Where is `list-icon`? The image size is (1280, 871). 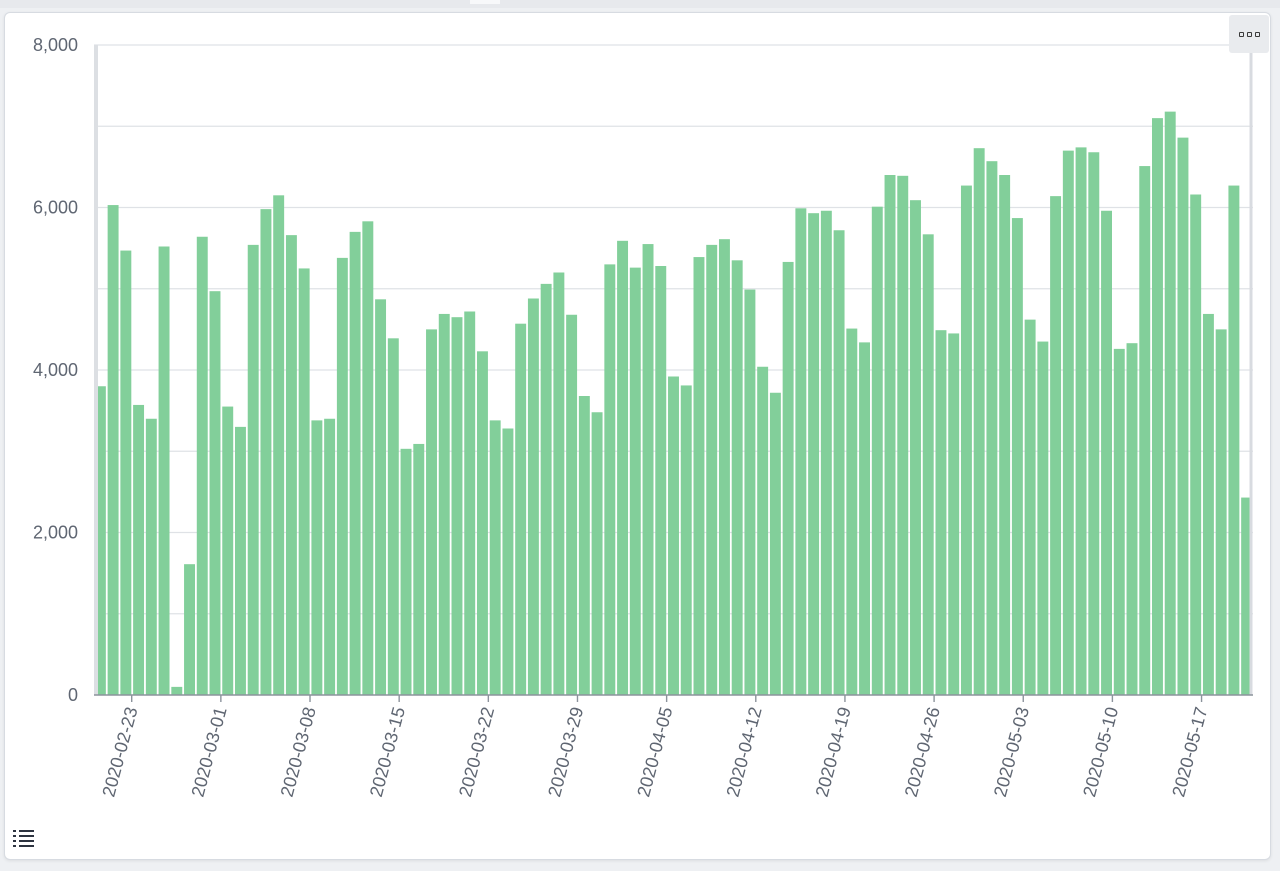 list-icon is located at coordinates (23, 838).